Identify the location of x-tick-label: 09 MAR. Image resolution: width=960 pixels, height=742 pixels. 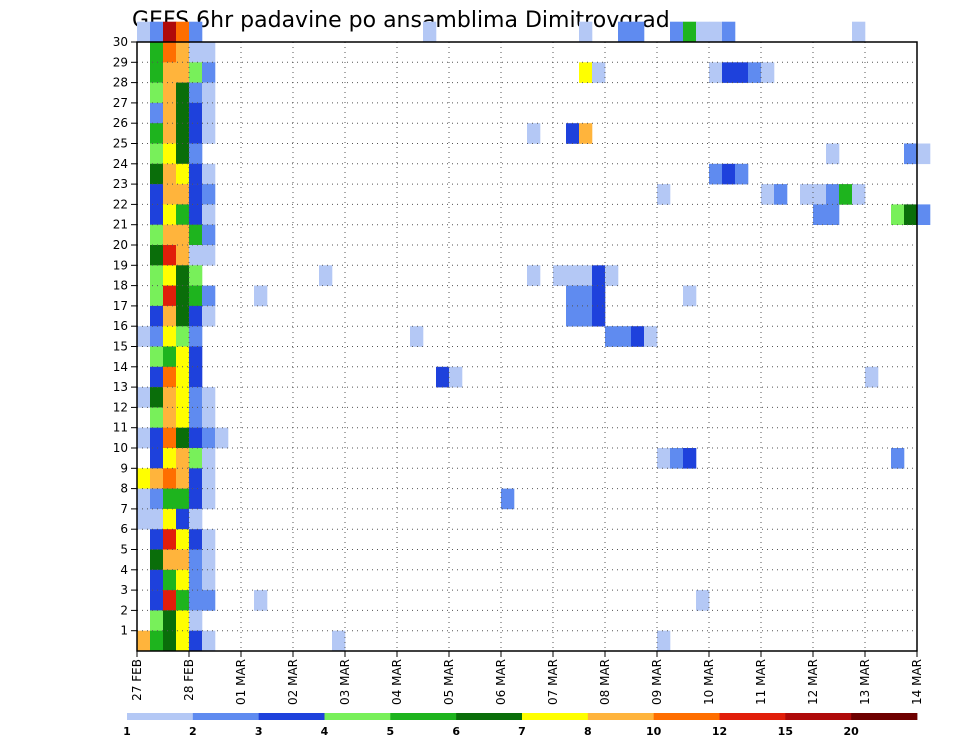
(657, 682).